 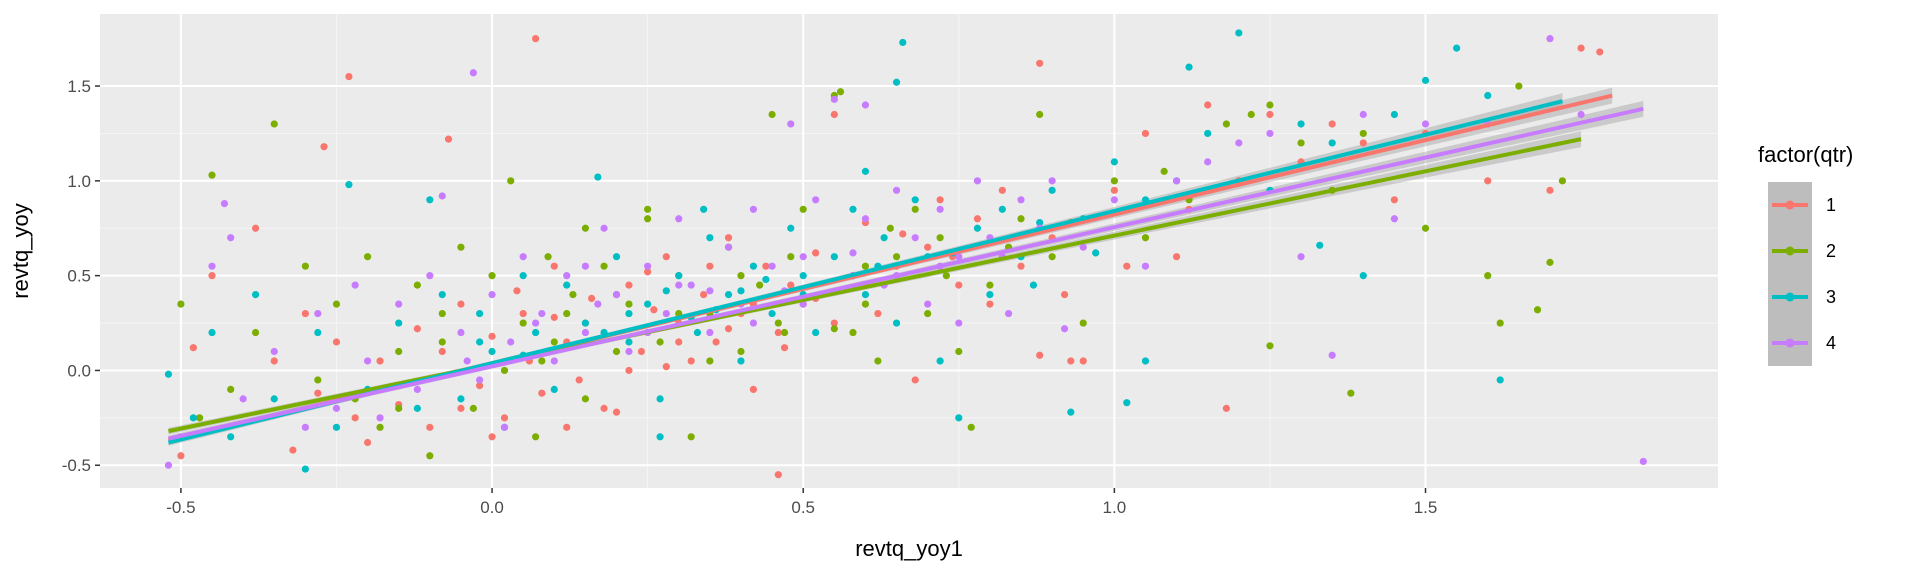 What do you see at coordinates (1831, 343) in the screenshot?
I see `legend-label-4: 4` at bounding box center [1831, 343].